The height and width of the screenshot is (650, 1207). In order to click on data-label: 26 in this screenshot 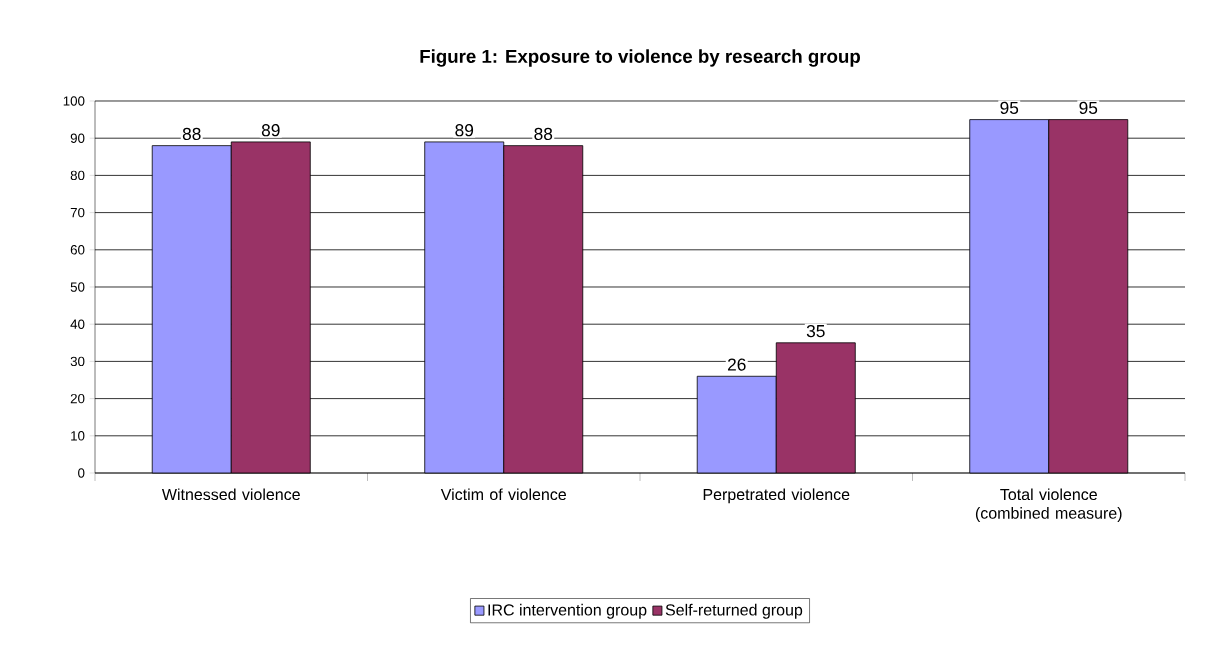, I will do `click(736, 364)`.